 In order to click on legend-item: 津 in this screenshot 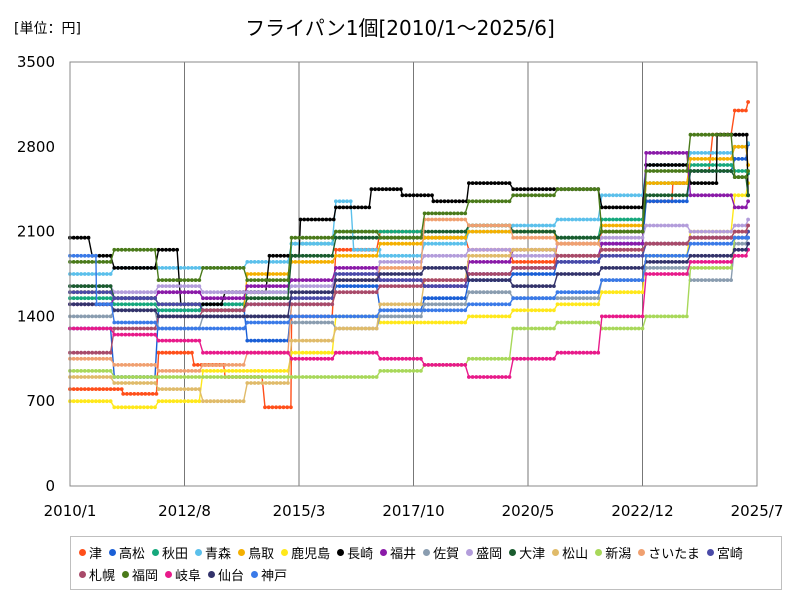, I will do `click(90, 552)`.